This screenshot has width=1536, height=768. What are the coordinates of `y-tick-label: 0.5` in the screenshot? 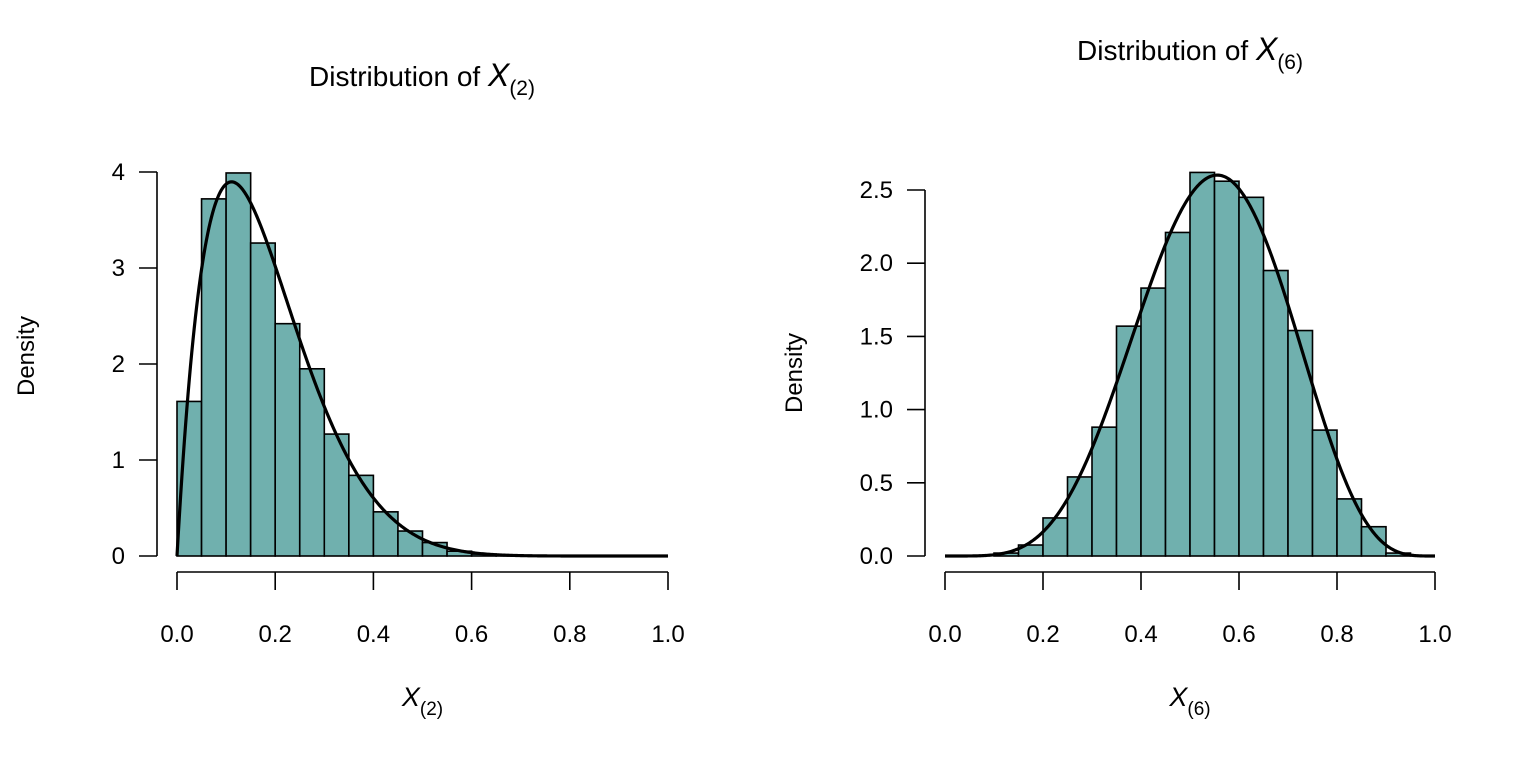 It's located at (876, 483).